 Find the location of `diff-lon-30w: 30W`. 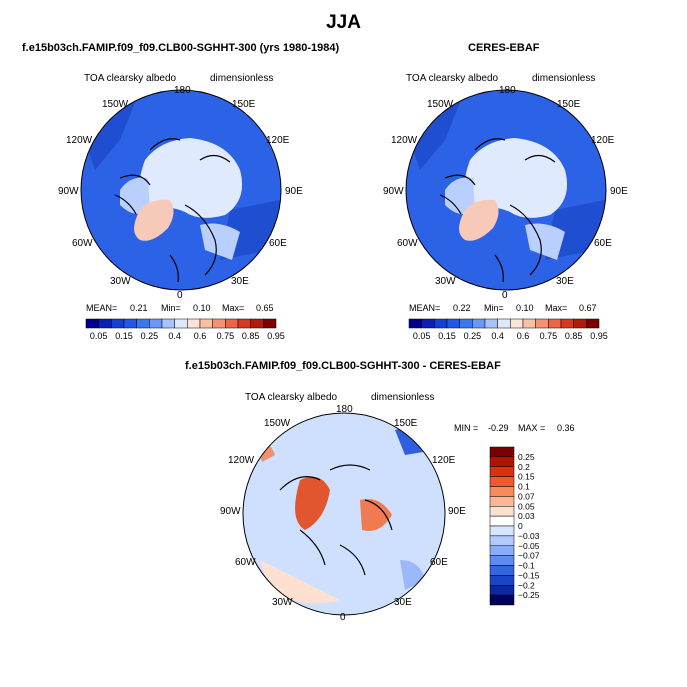

diff-lon-30w: 30W is located at coordinates (282, 602).